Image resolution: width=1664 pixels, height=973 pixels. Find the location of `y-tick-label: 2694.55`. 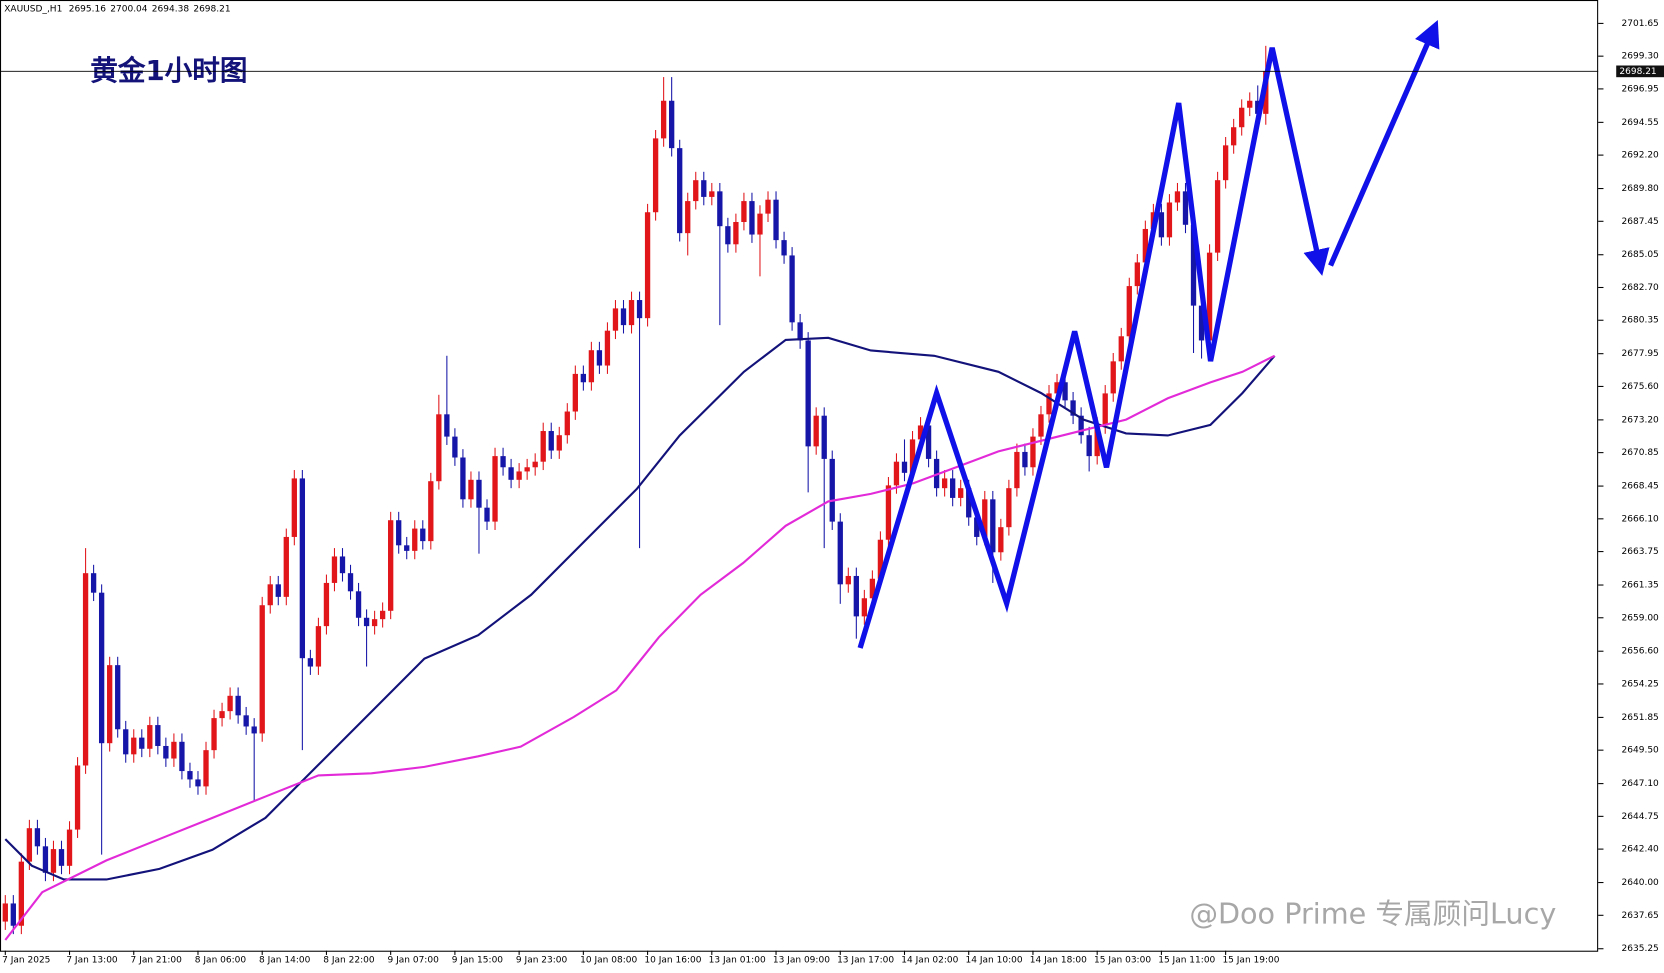

y-tick-label: 2694.55 is located at coordinates (1640, 123).